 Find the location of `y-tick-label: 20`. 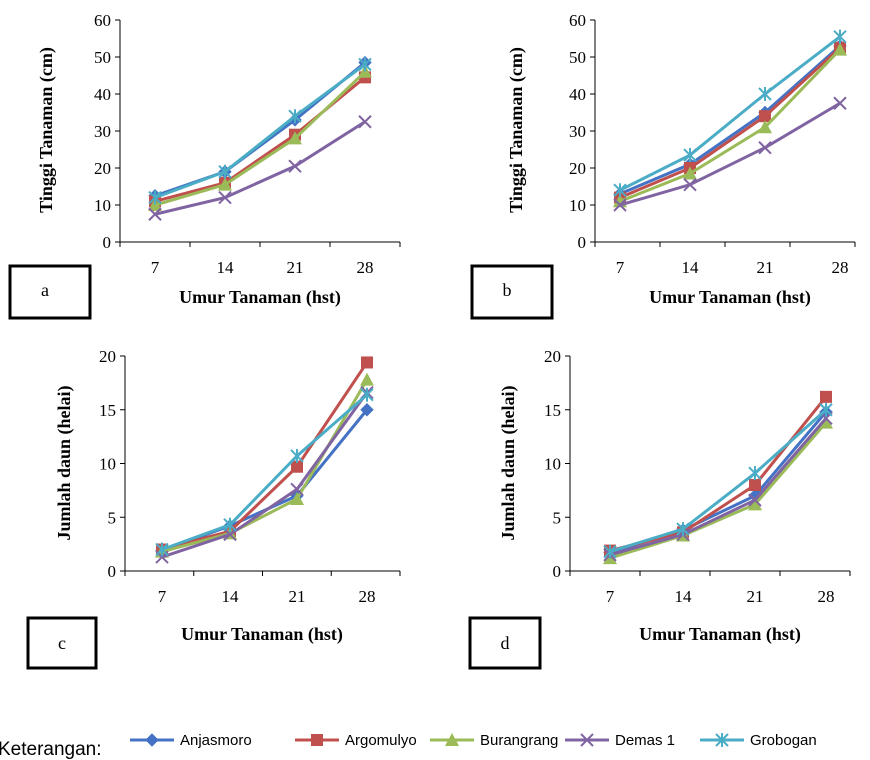

y-tick-label: 20 is located at coordinates (102, 168).